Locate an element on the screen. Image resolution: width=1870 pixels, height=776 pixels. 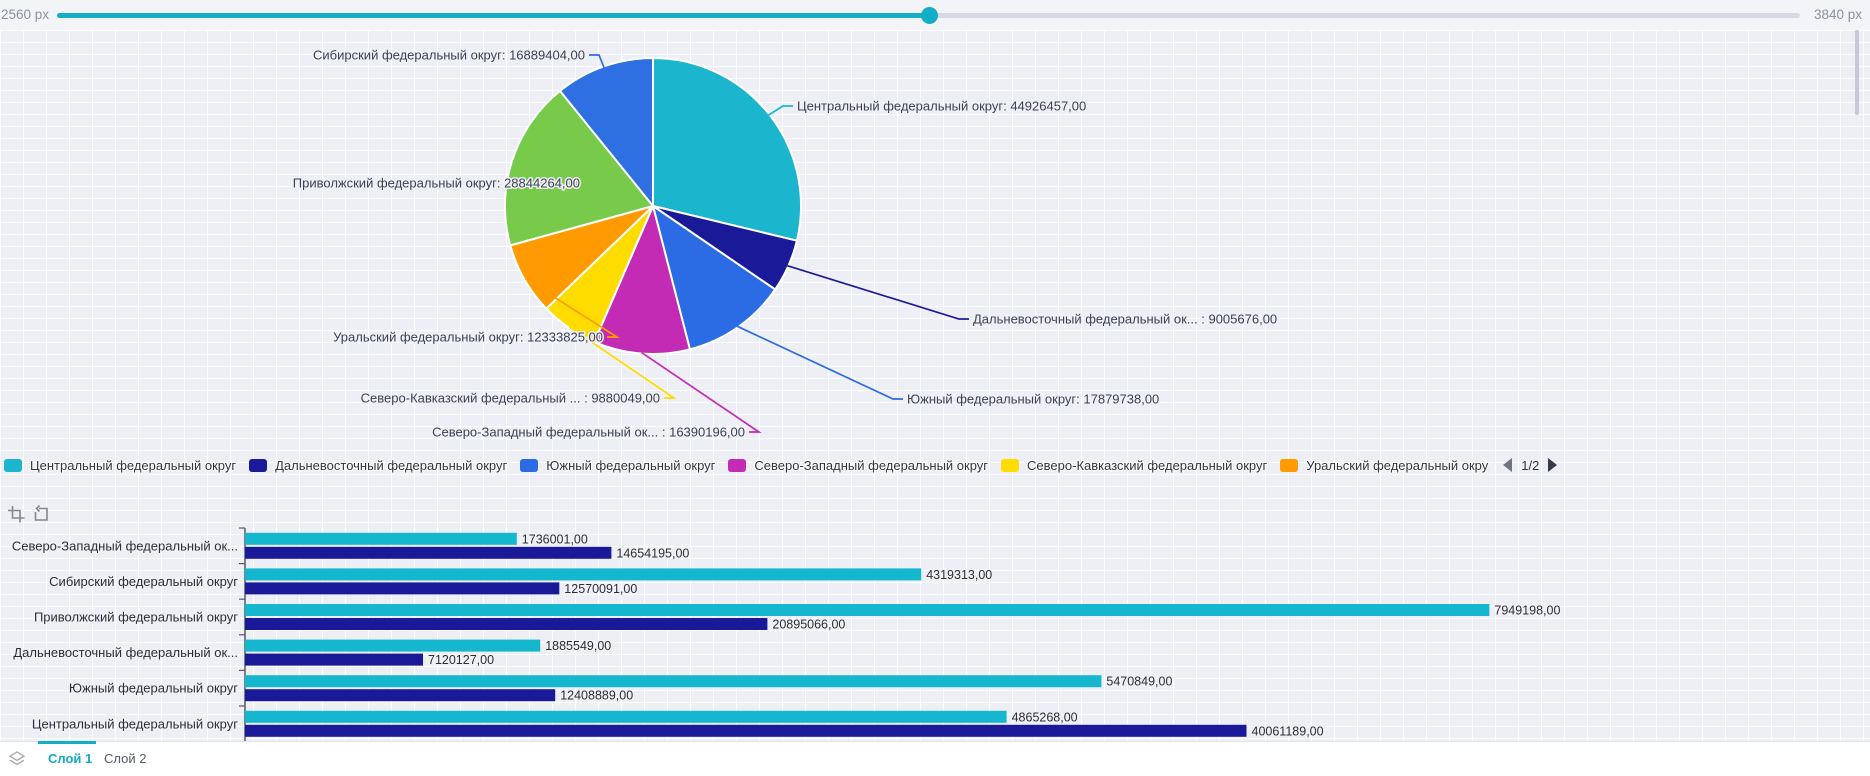
bar-value-label: 12408889,00 is located at coordinates (596, 696).